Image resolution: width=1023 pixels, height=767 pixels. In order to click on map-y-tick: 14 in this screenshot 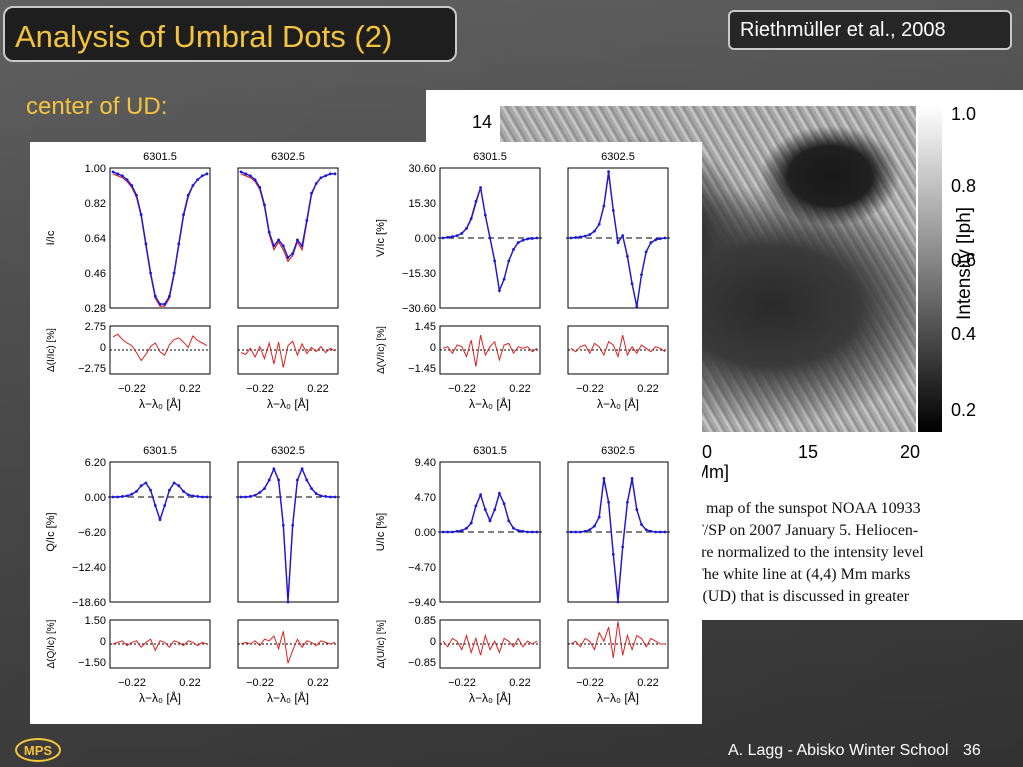, I will do `click(482, 122)`.